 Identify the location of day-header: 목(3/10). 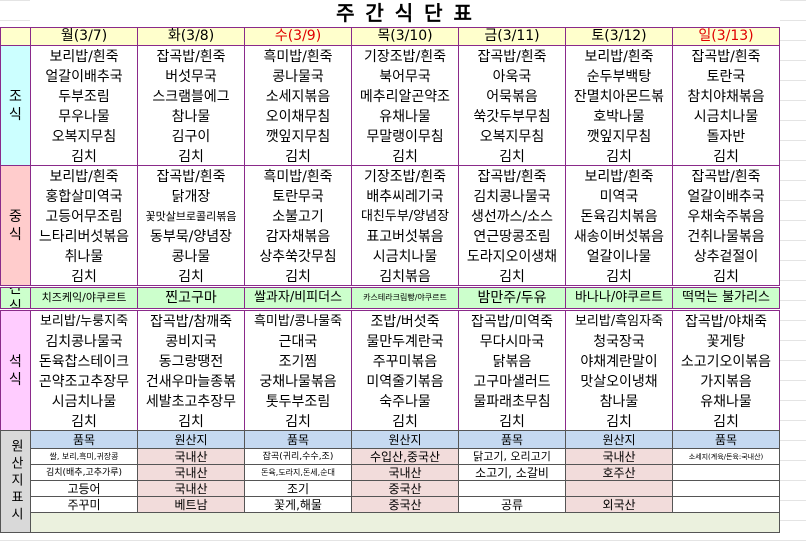
(405, 36).